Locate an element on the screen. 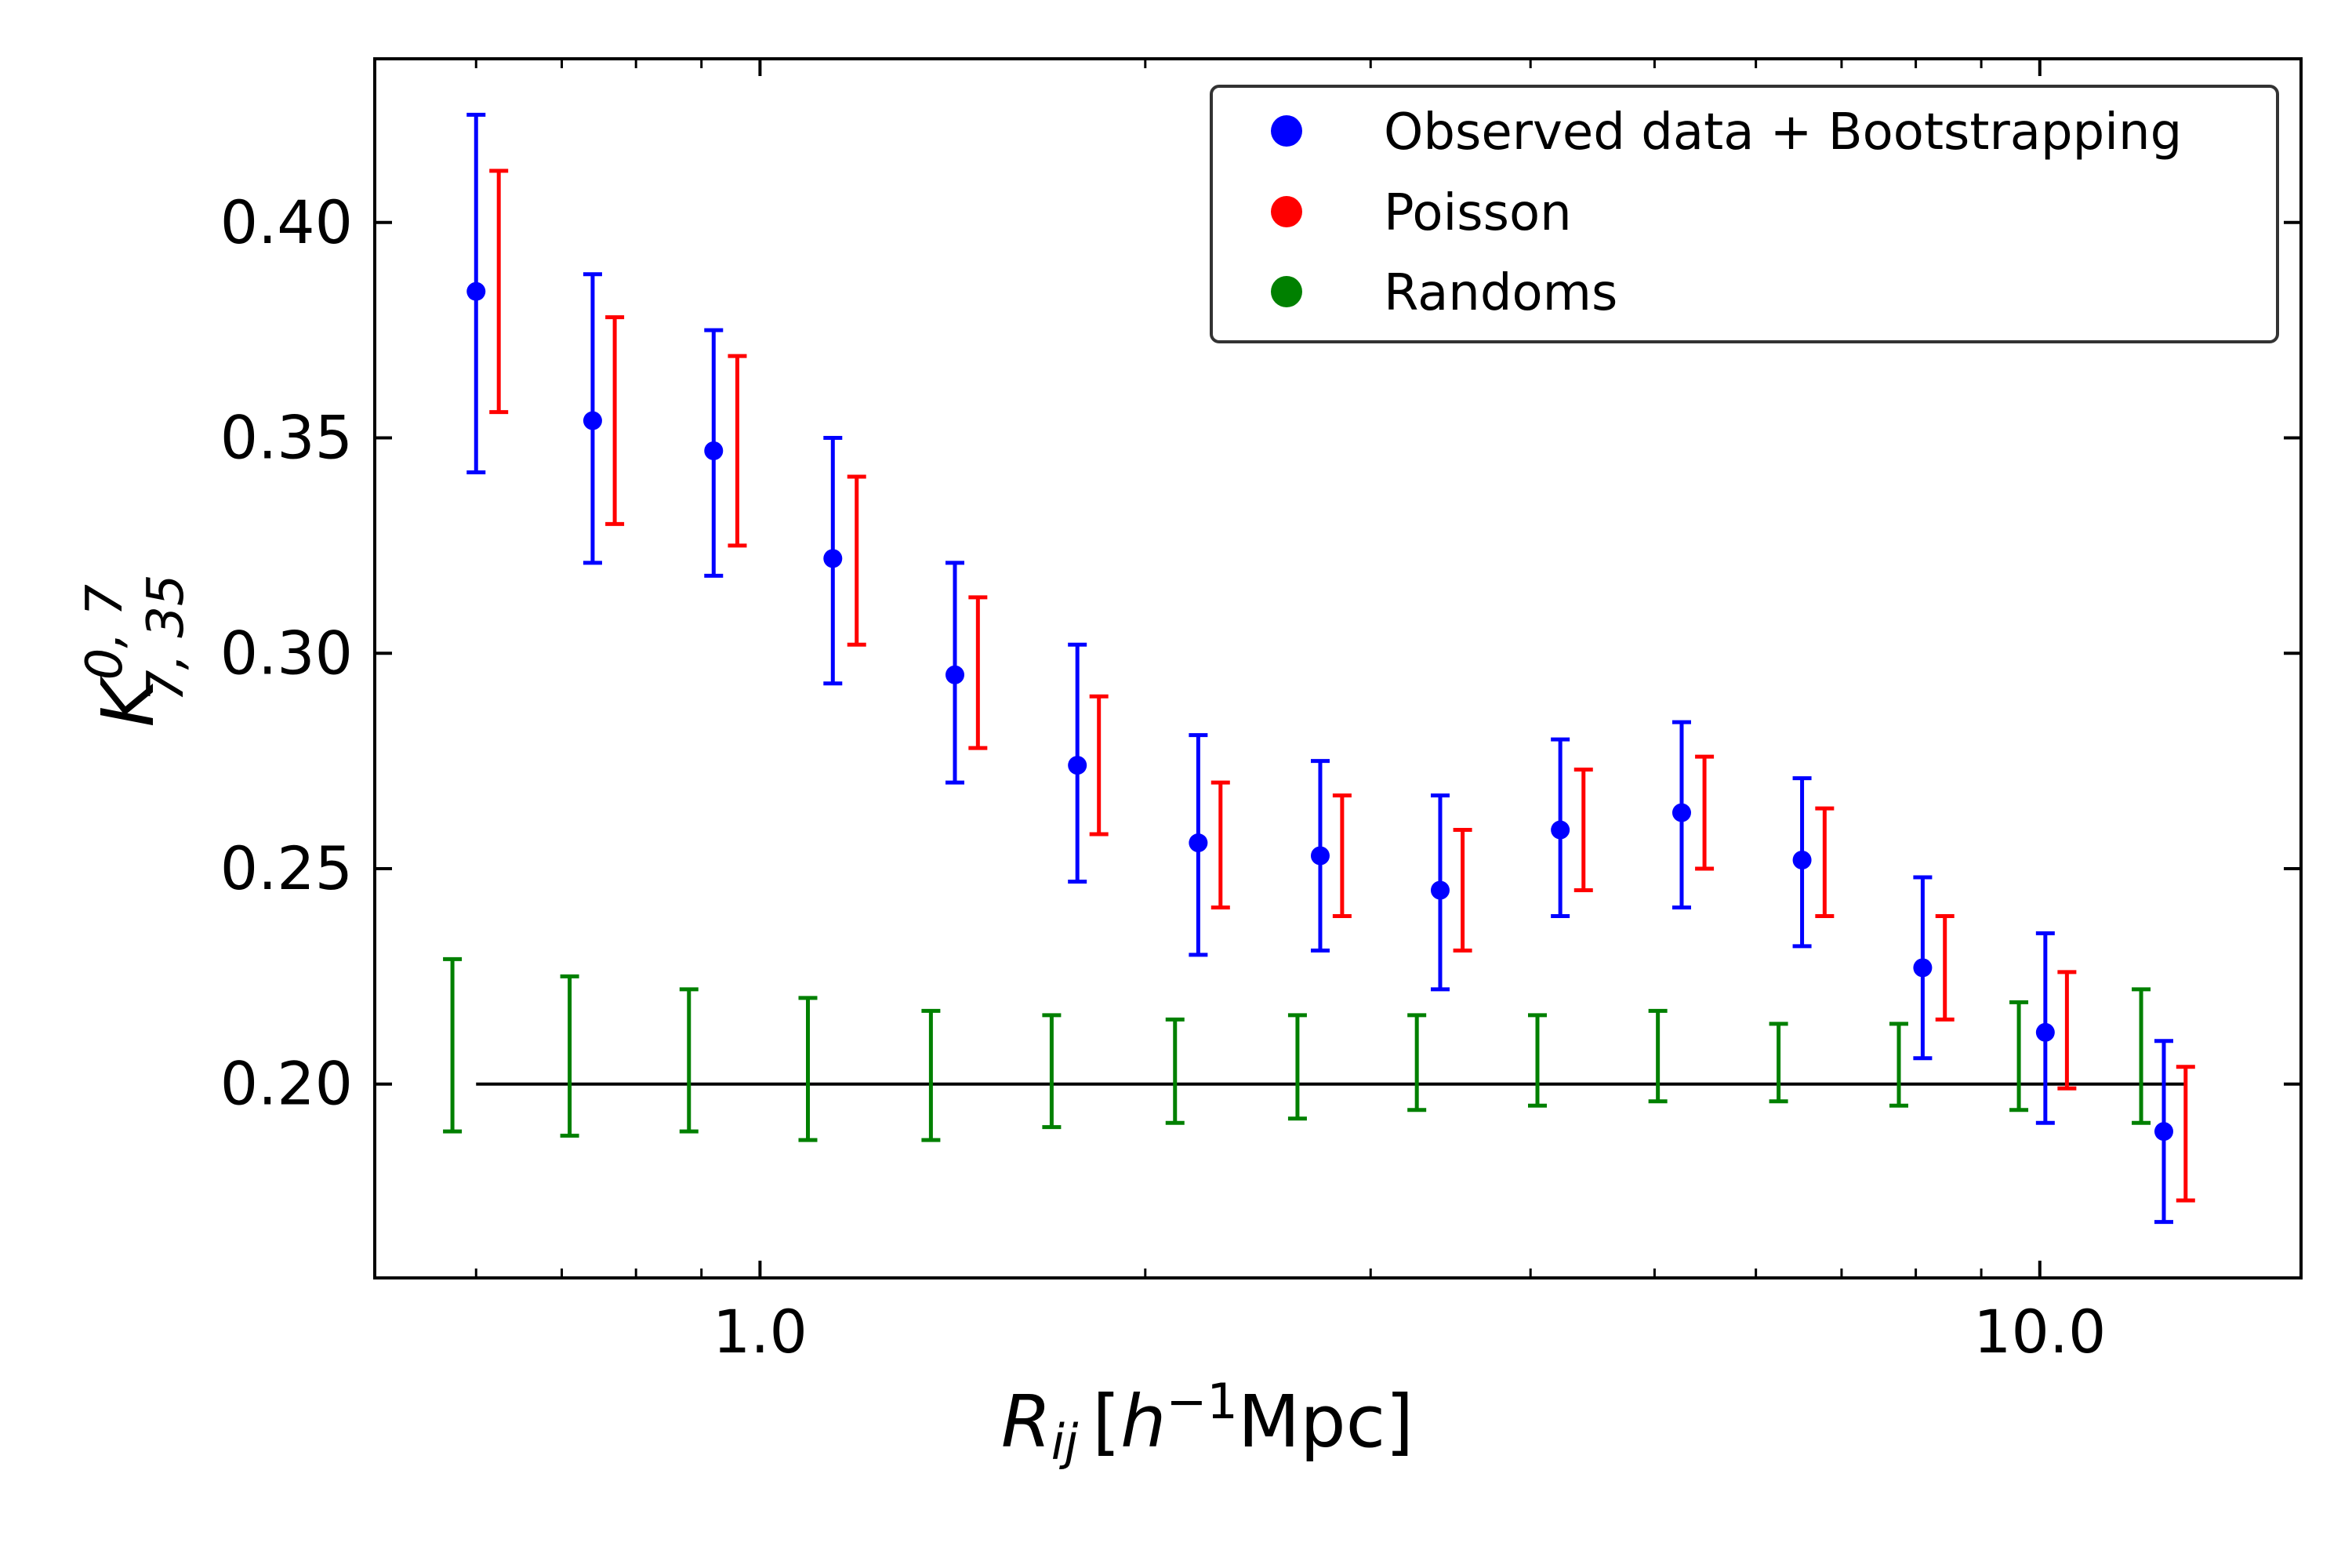 The height and width of the screenshot is (1568, 2352). x-label-main: R is located at coordinates (1026, 1422).